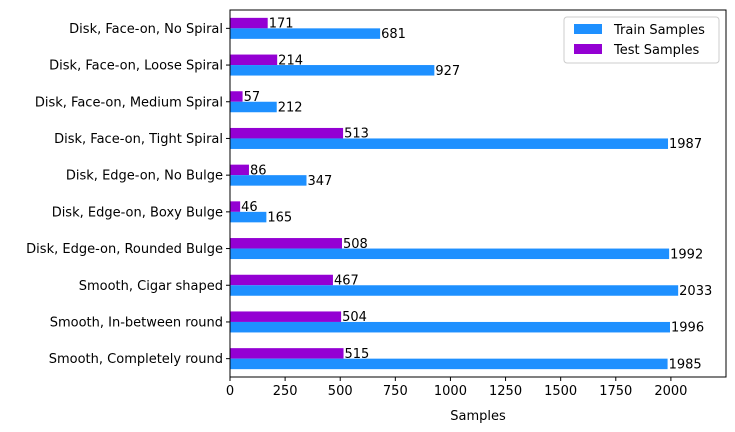 This screenshot has height=432, width=735. What do you see at coordinates (129, 102) in the screenshot?
I see `y-tick-label: Disk, Face-on, Medium Spiral` at bounding box center [129, 102].